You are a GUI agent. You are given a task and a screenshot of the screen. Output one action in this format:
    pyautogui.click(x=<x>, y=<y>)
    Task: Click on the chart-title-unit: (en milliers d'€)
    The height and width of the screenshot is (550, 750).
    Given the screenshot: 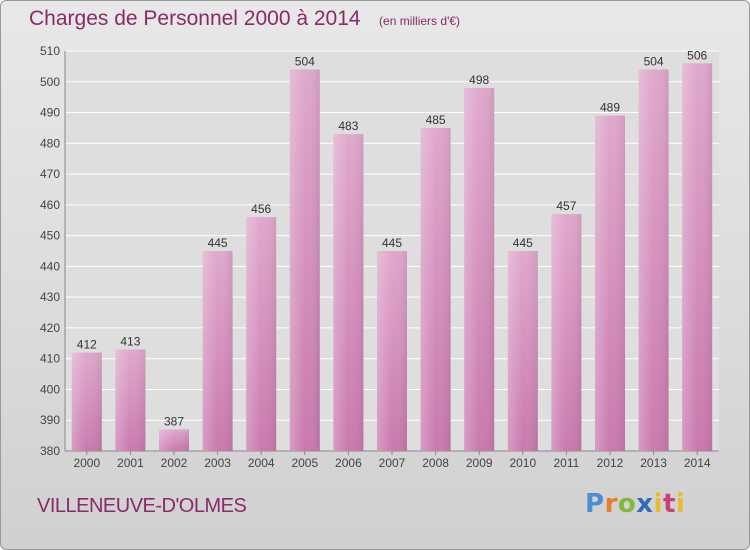 What is the action you would take?
    pyautogui.click(x=420, y=21)
    